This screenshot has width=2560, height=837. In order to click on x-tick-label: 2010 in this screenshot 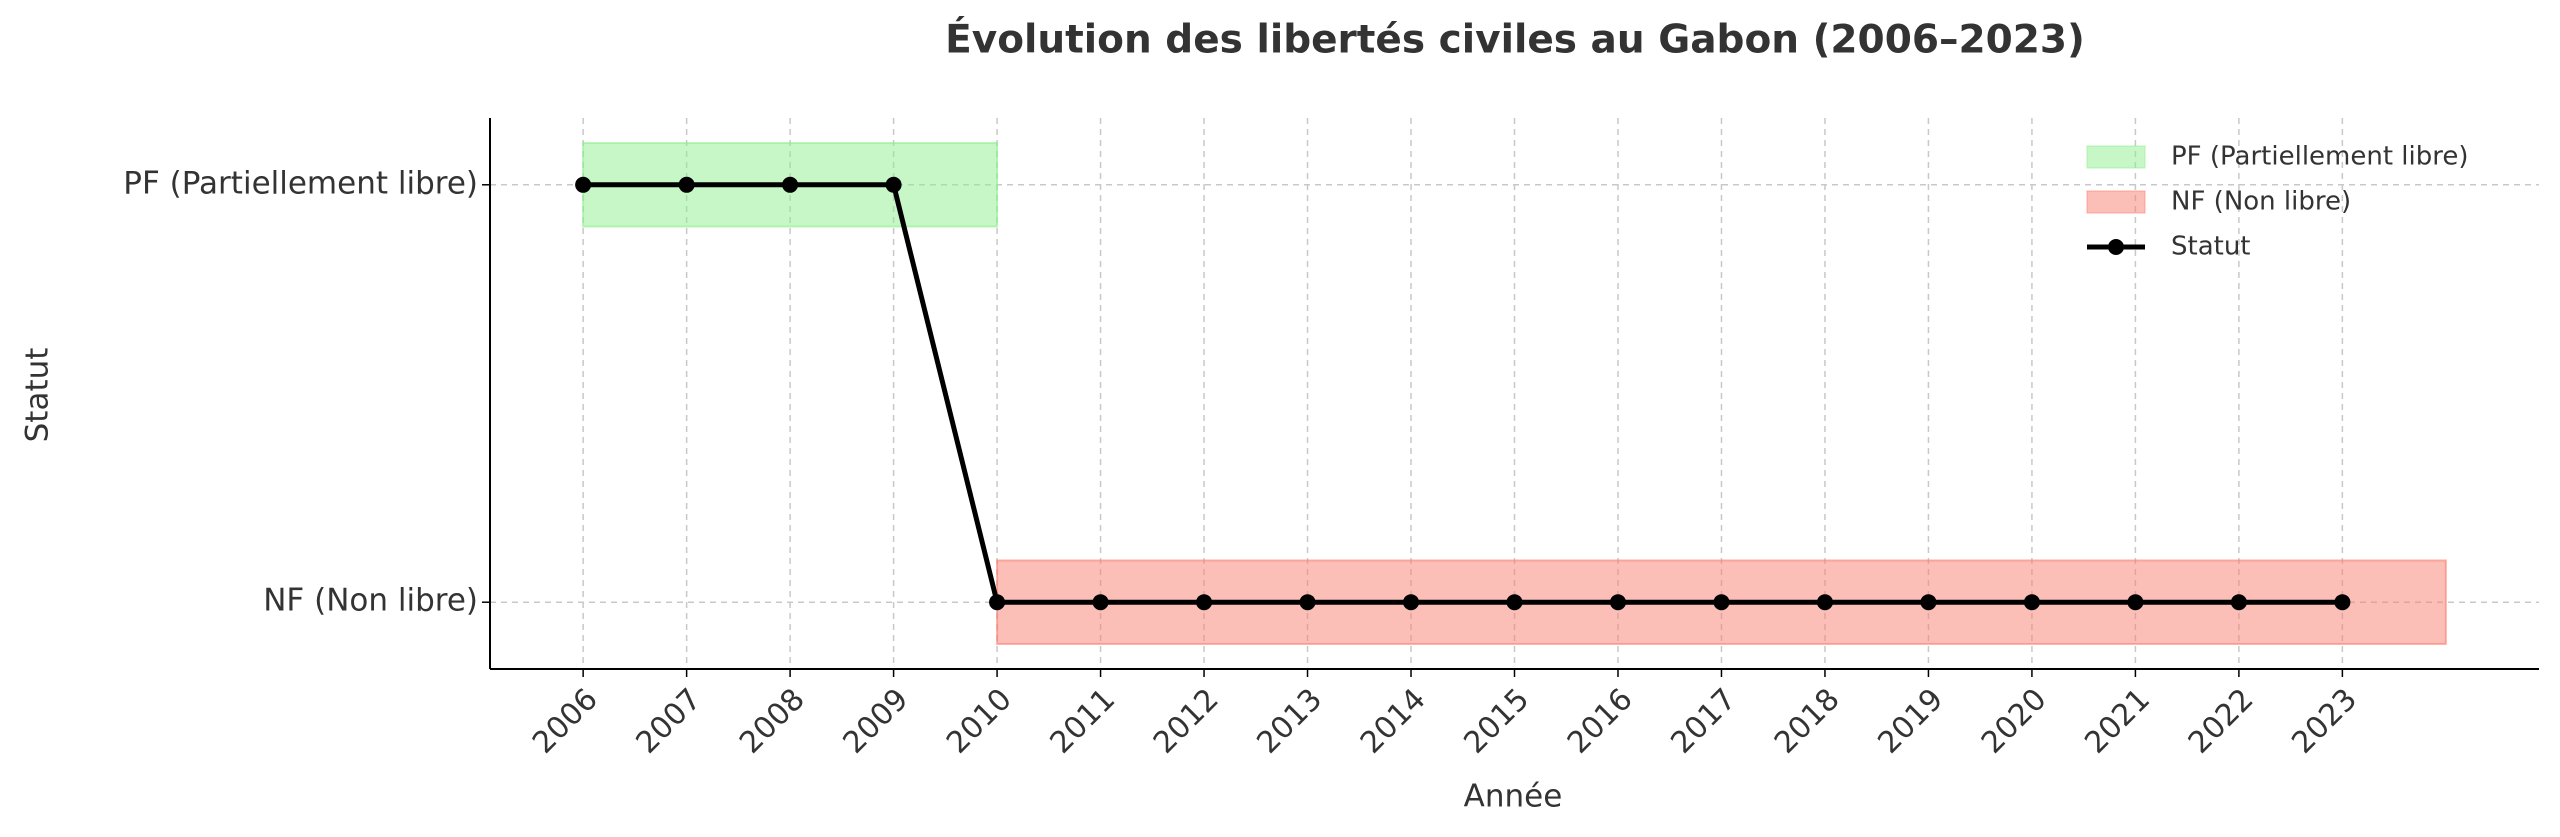, I will do `click(979, 721)`.